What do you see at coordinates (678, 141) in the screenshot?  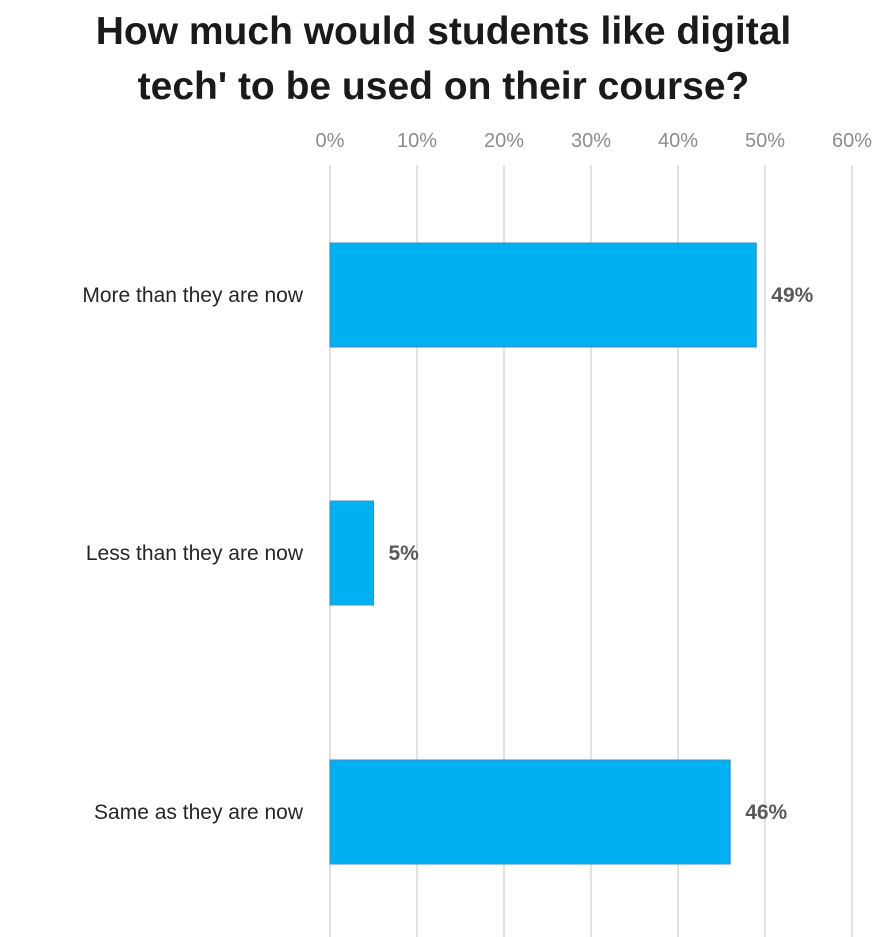 I see `x-tick-label-40: 40%` at bounding box center [678, 141].